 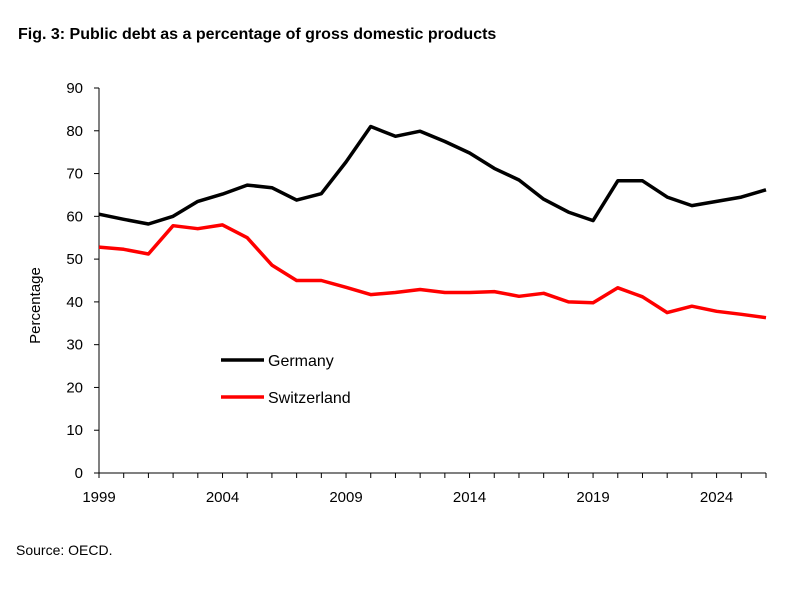 I want to click on y-tick-label: 50, so click(x=74, y=259).